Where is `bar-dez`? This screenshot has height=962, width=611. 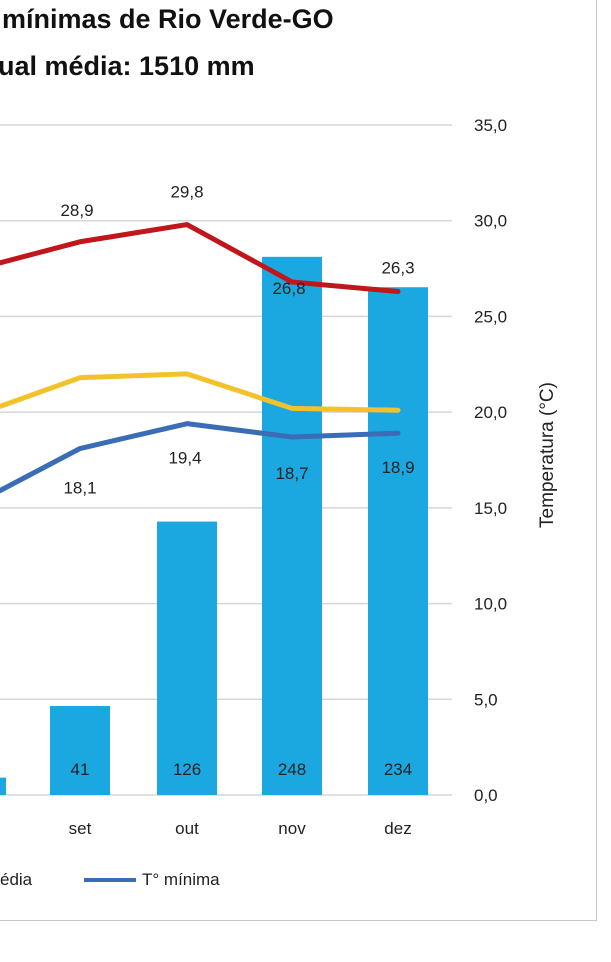 bar-dez is located at coordinates (398, 541).